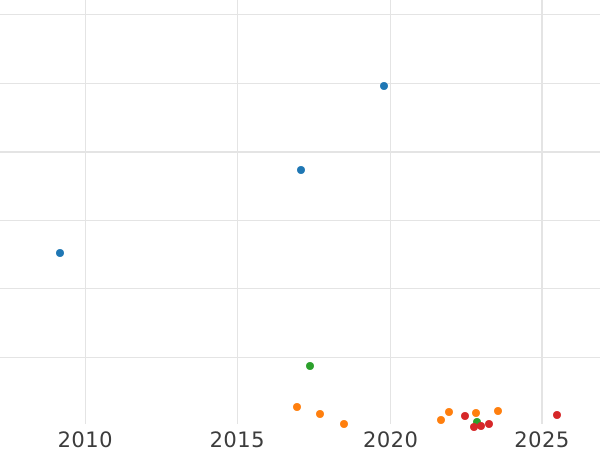 This screenshot has width=600, height=450. Describe the element at coordinates (85, 439) in the screenshot. I see `x-tick-label: 2010` at that location.